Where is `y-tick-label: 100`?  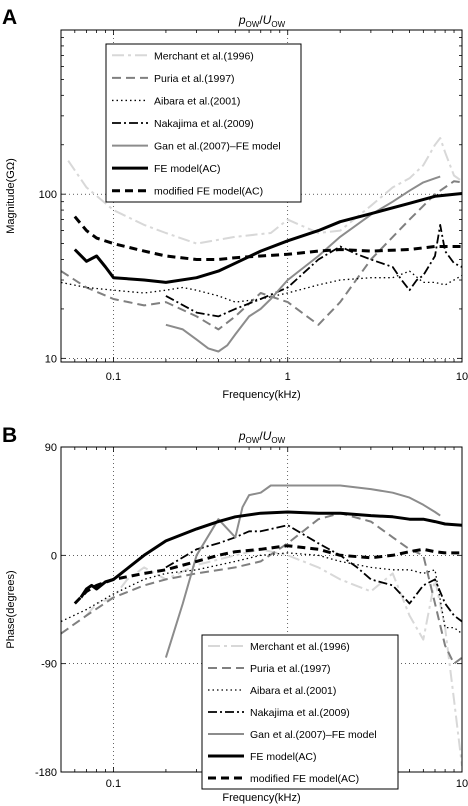
y-tick-label: 100 is located at coordinates (48, 195).